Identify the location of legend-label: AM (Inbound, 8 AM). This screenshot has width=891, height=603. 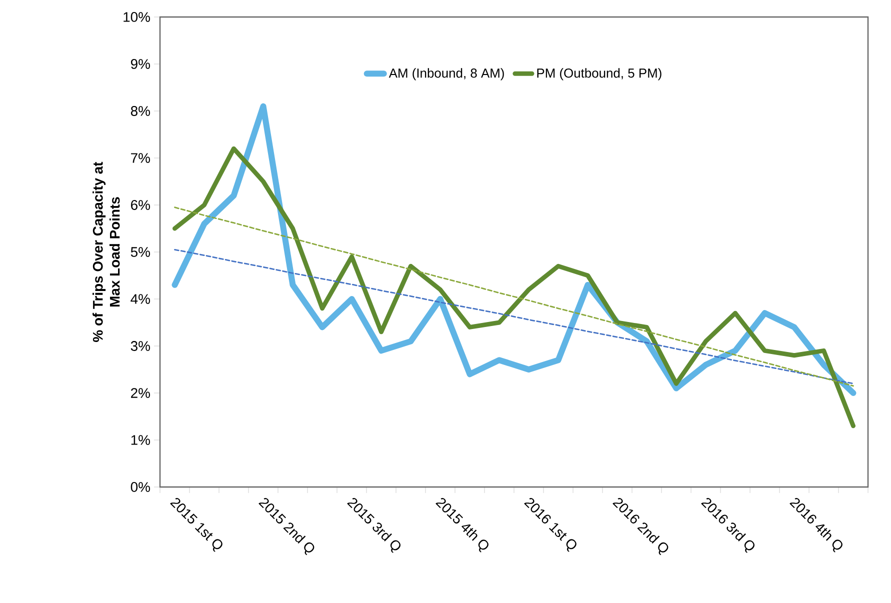
(446, 74).